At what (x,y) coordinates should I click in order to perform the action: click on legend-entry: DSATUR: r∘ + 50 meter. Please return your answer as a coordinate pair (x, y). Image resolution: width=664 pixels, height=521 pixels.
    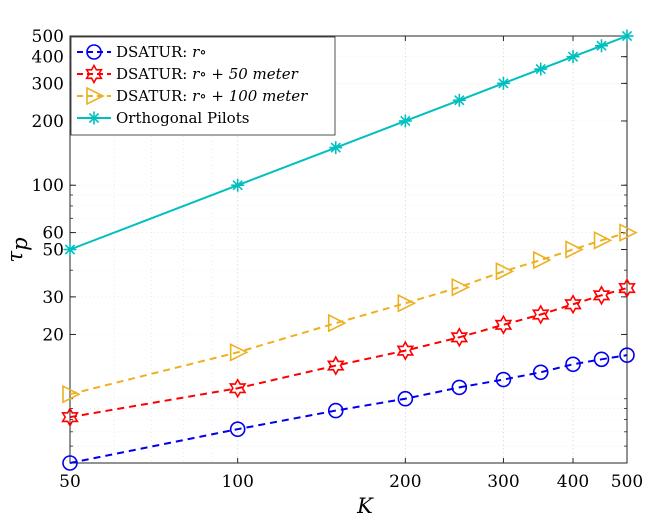
    Looking at the image, I should click on (188, 74).